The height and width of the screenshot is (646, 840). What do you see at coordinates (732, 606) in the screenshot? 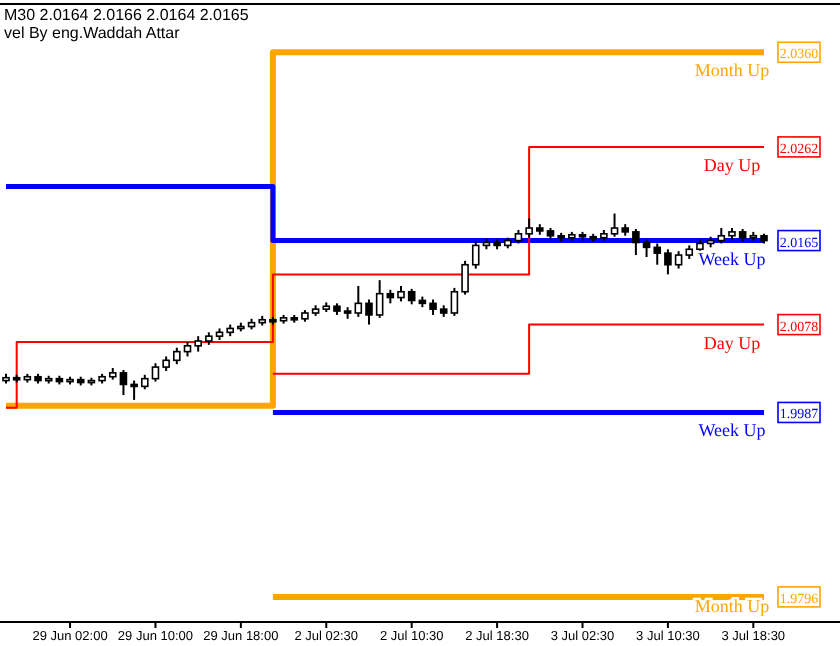
I see `legend-label: Month Up` at bounding box center [732, 606].